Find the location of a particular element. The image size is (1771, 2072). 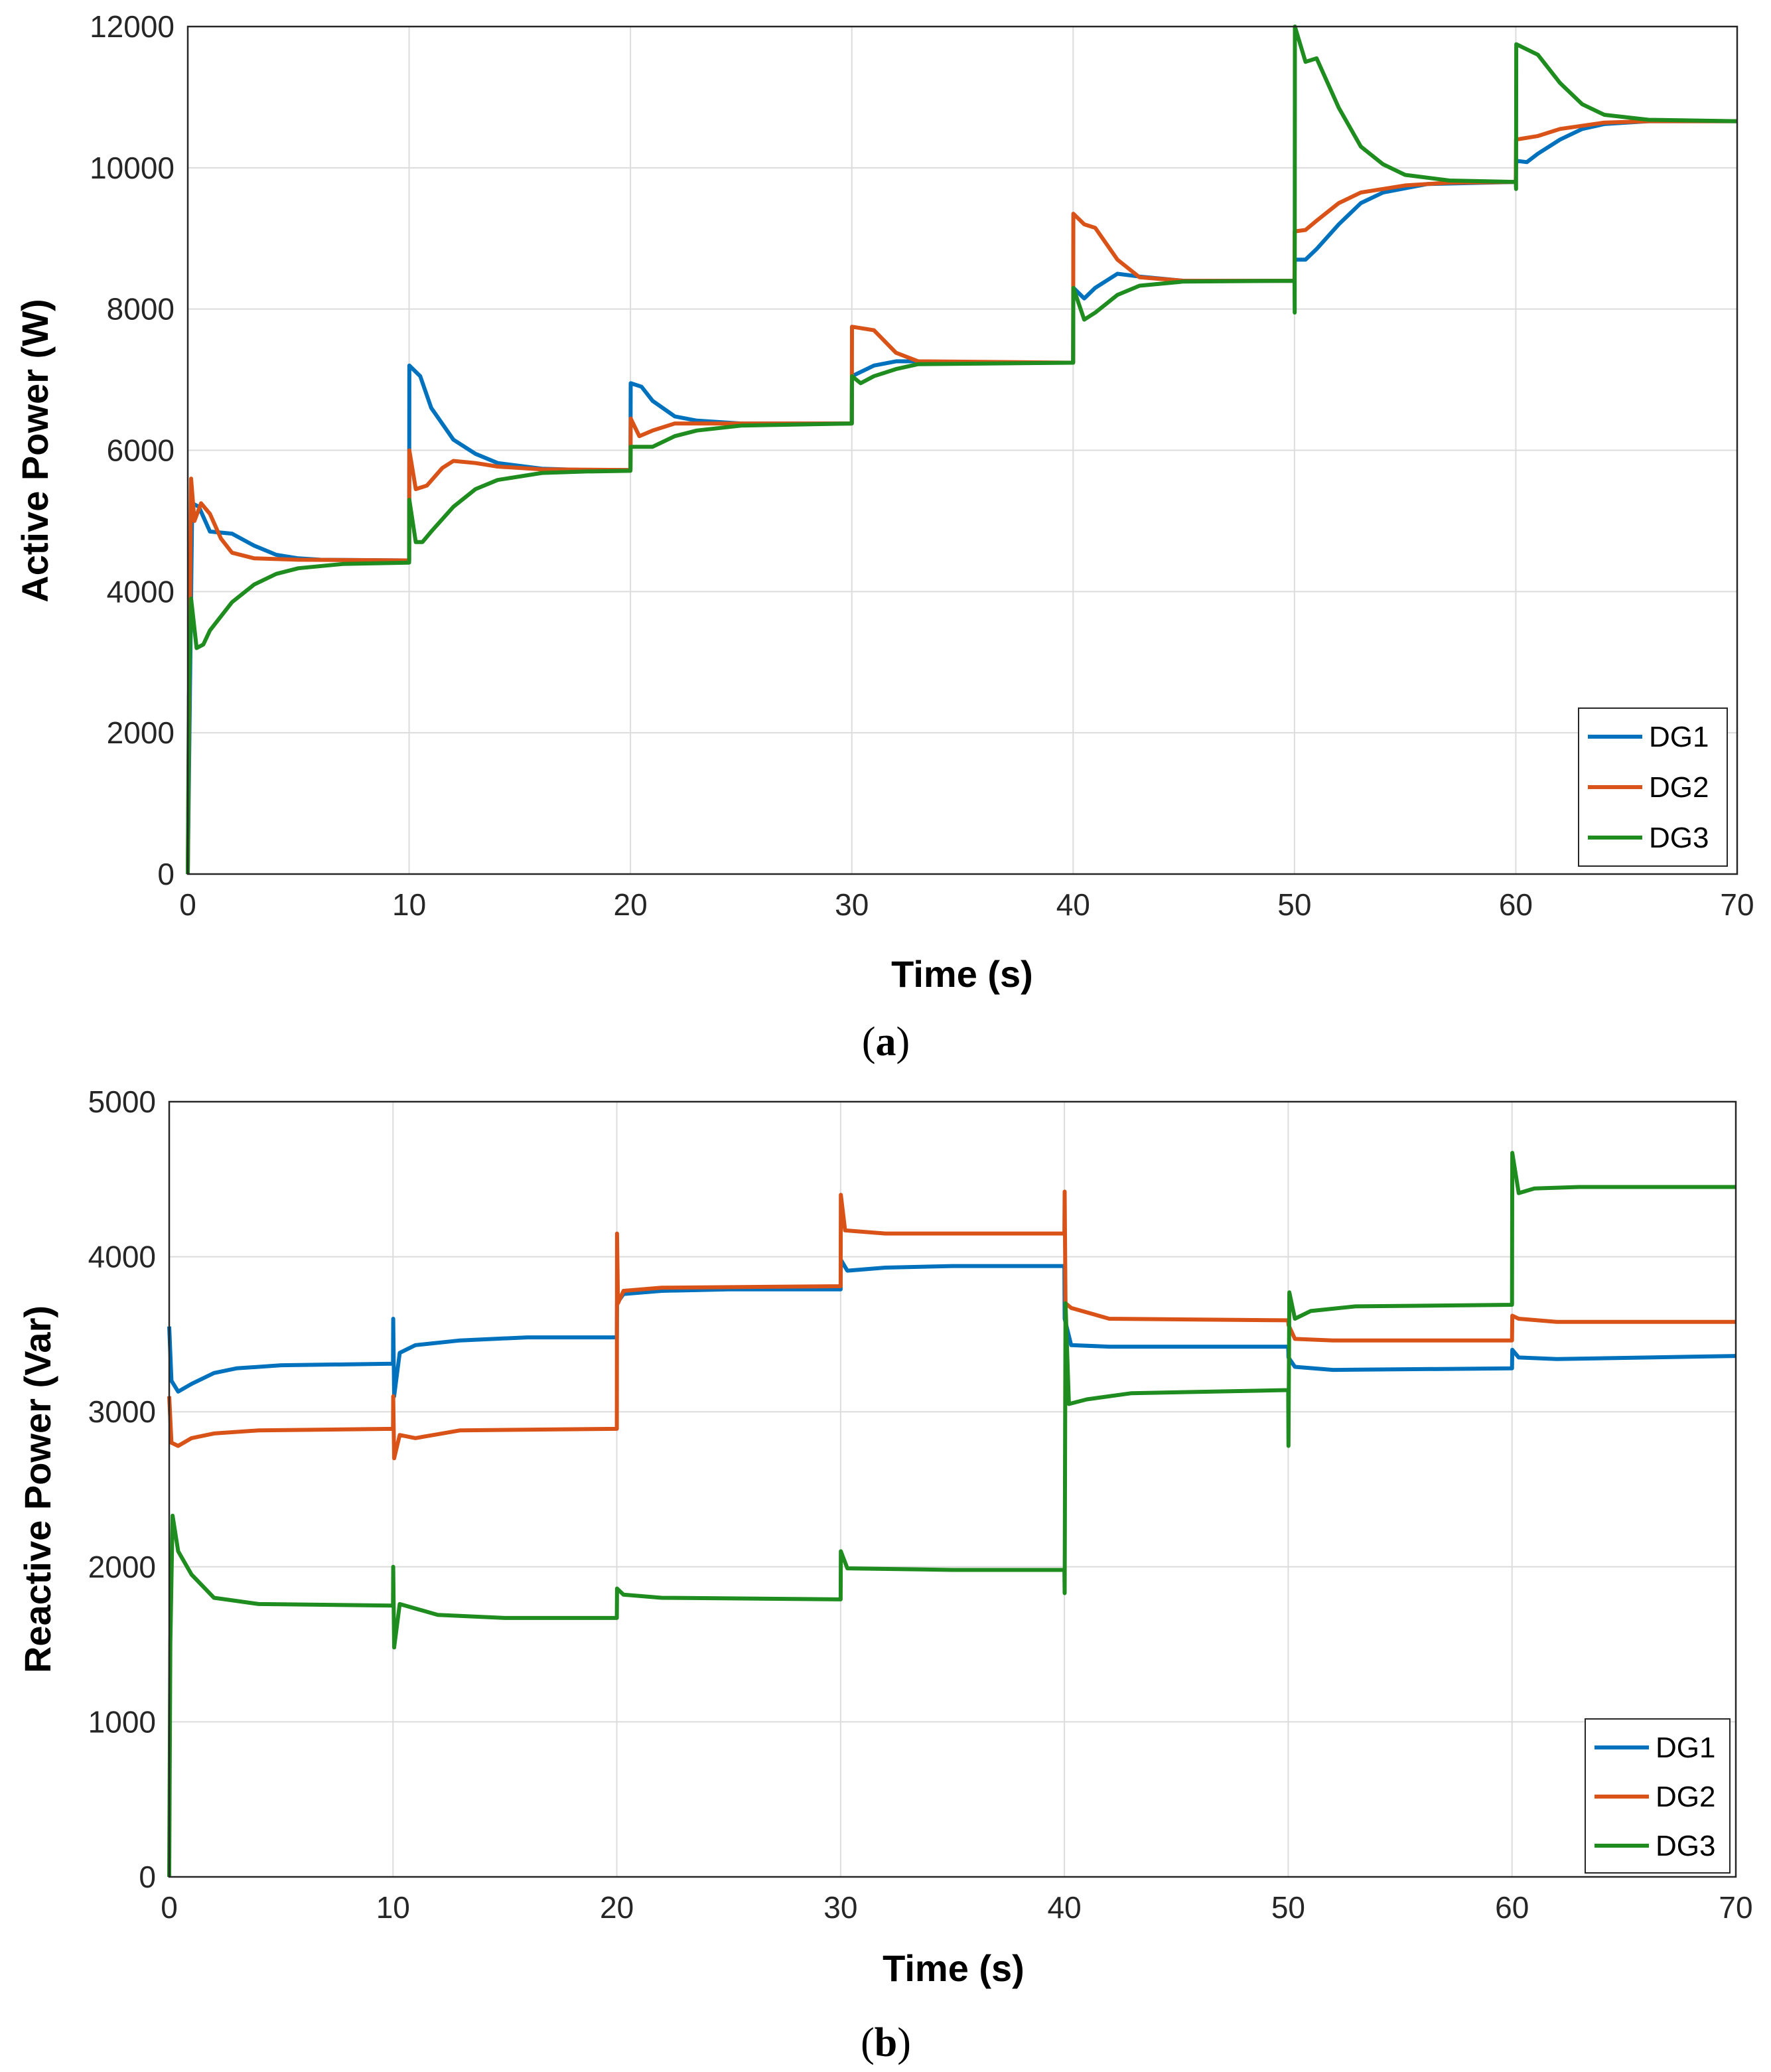

y-tick-label: 5000 is located at coordinates (122, 1102).